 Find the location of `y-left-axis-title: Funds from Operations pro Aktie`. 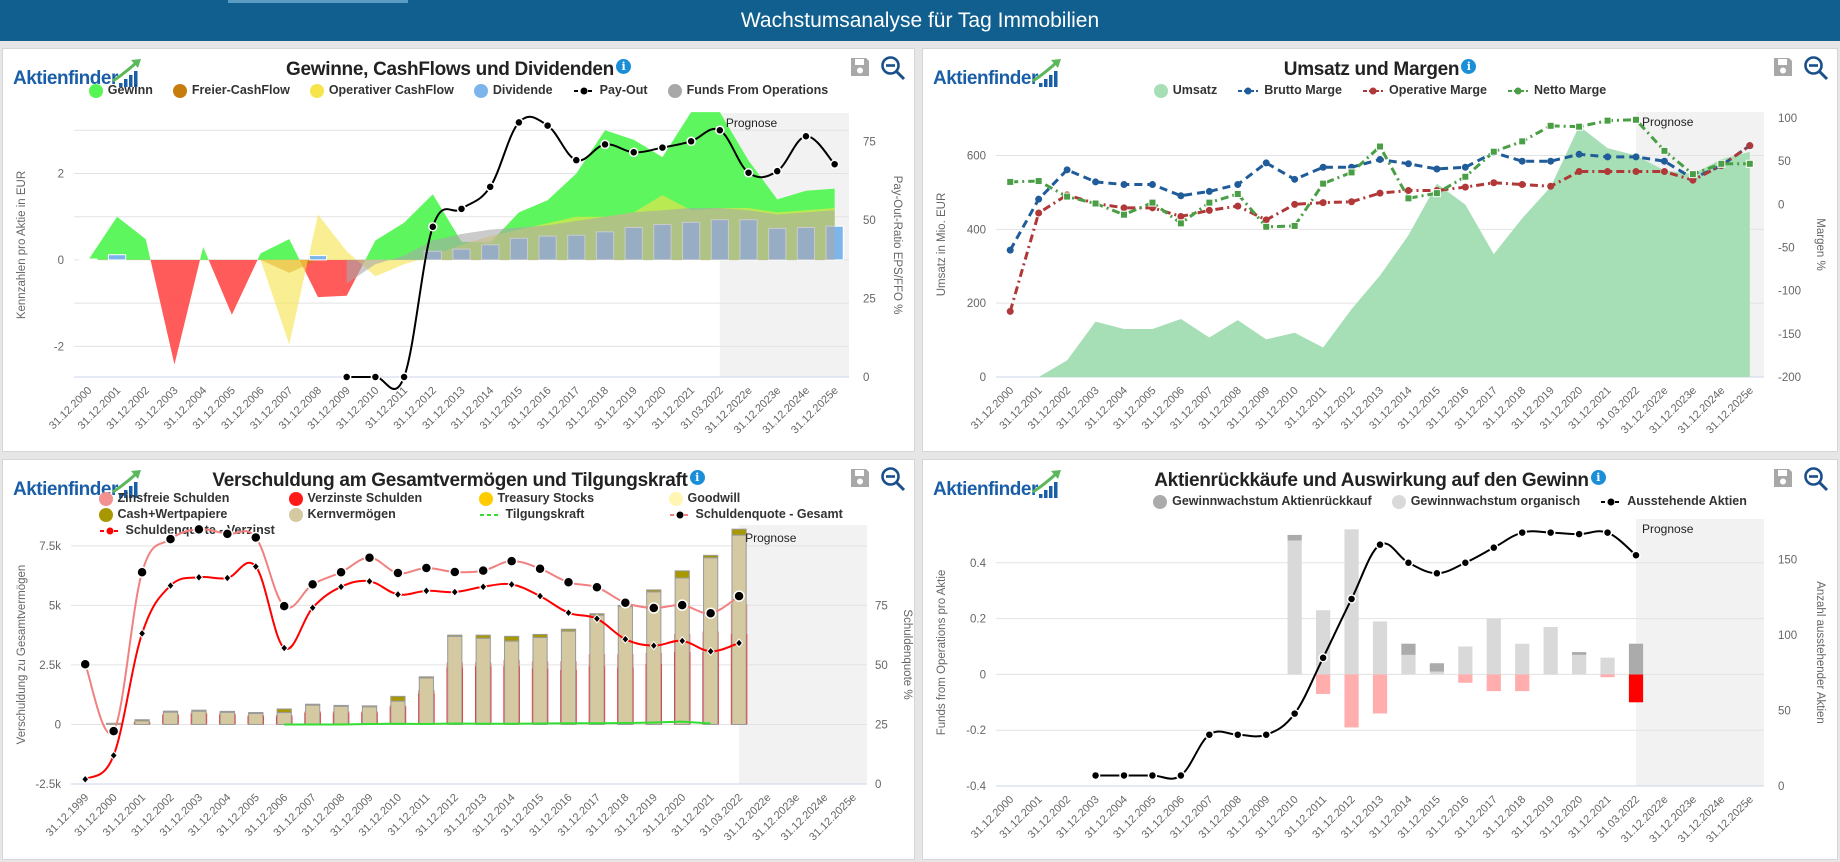

y-left-axis-title: Funds from Operations pro Aktie is located at coordinates (942, 653).